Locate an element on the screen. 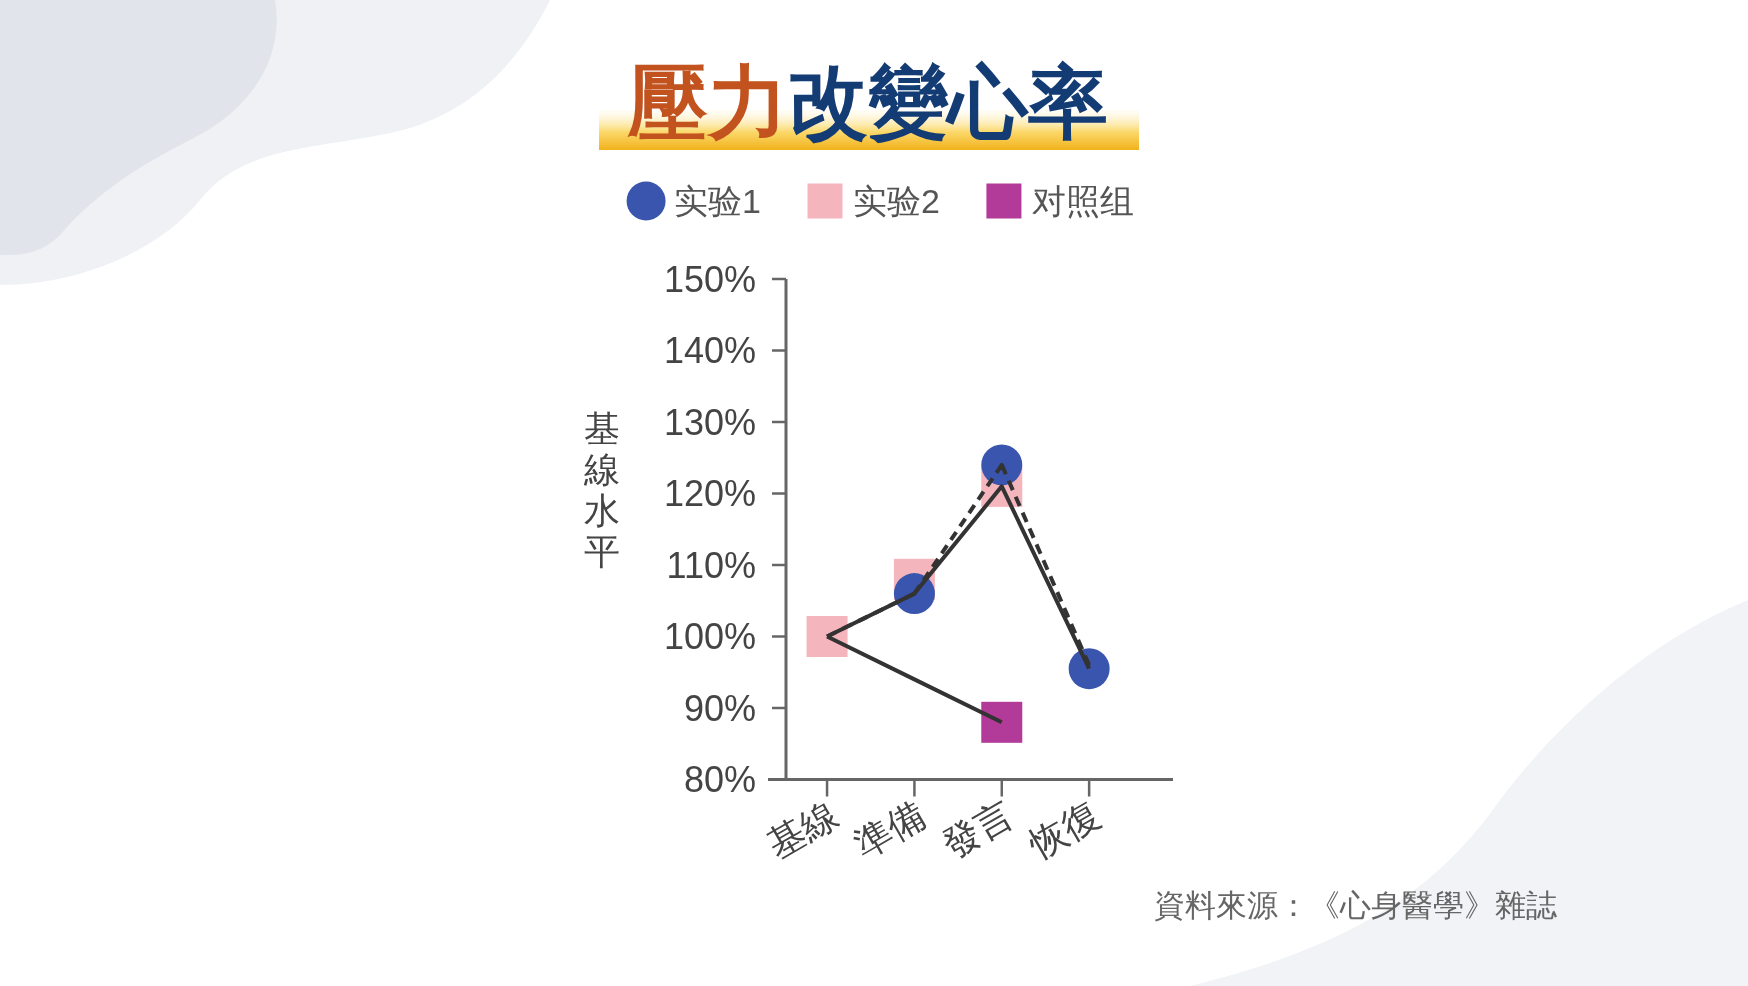 This screenshot has width=1748, height=986. x-tick-label: 基線 is located at coordinates (803, 829).